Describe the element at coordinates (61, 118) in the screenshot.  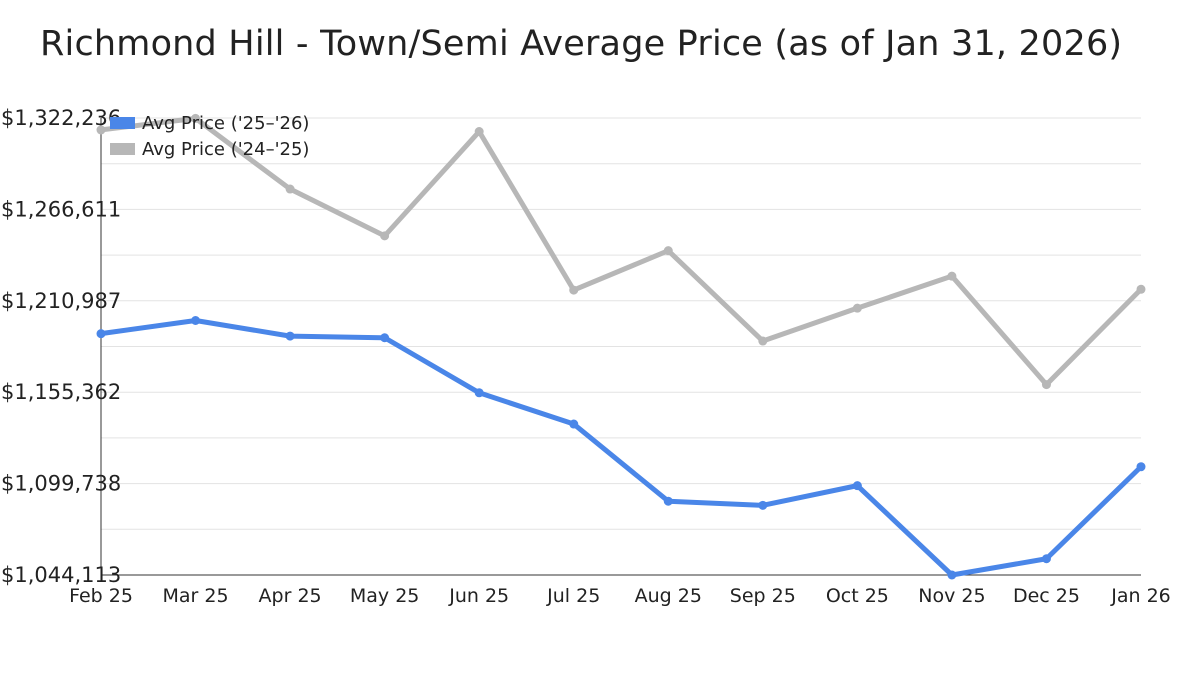
I see `y-tick-label: $1,322,236` at that location.